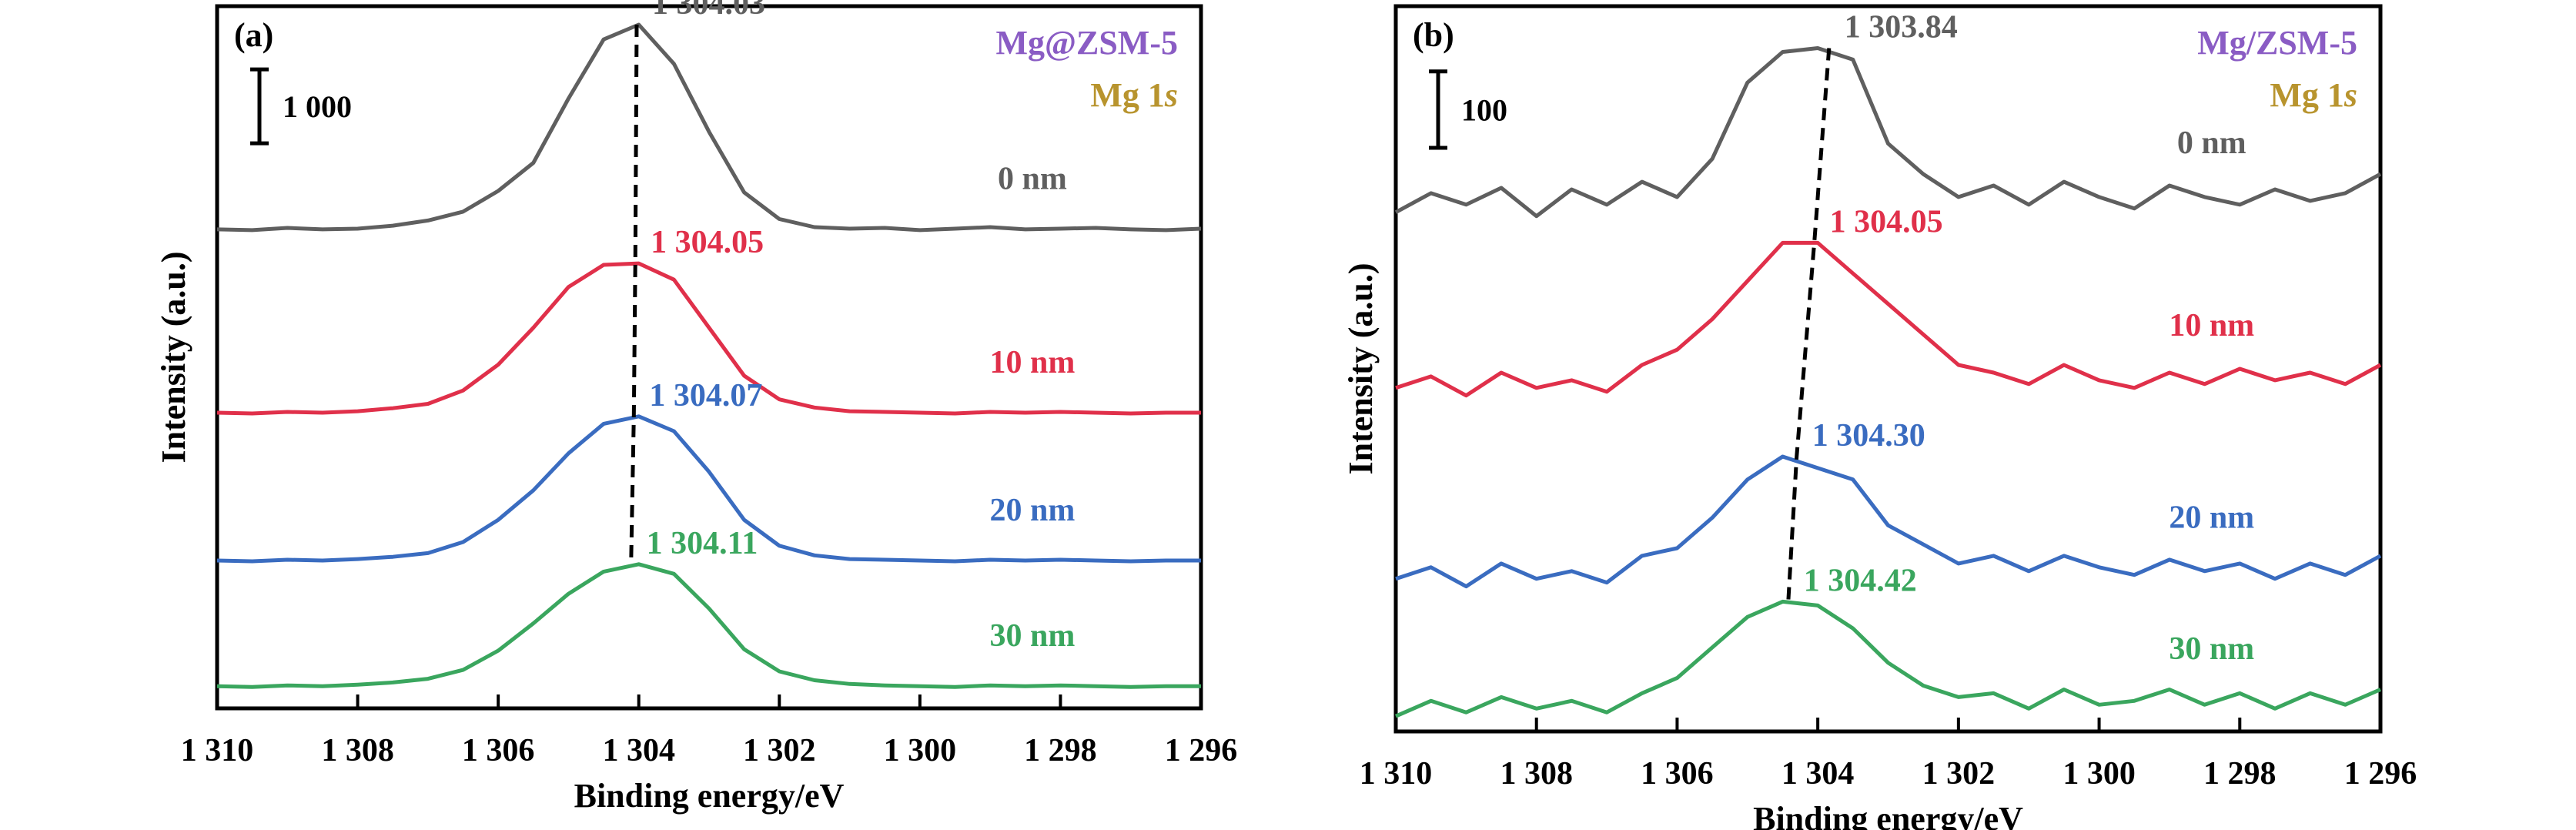 This screenshot has height=830, width=2576. What do you see at coordinates (318, 106) in the screenshot?
I see `scale-bar-label: 1 000` at bounding box center [318, 106].